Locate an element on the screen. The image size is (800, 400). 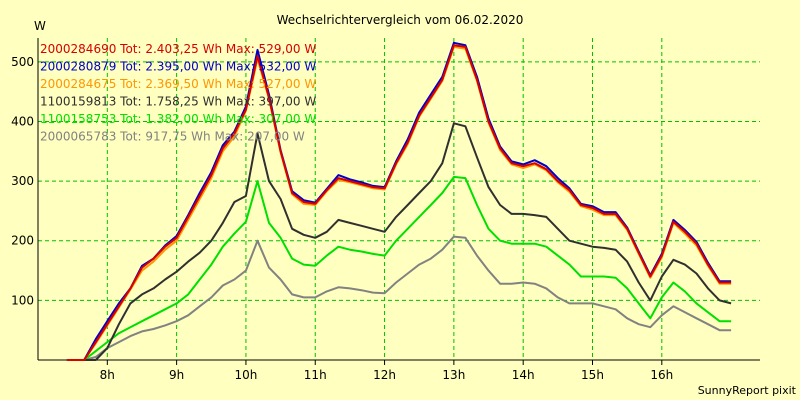
x-tick-label: 13h is located at coordinates (453, 375).